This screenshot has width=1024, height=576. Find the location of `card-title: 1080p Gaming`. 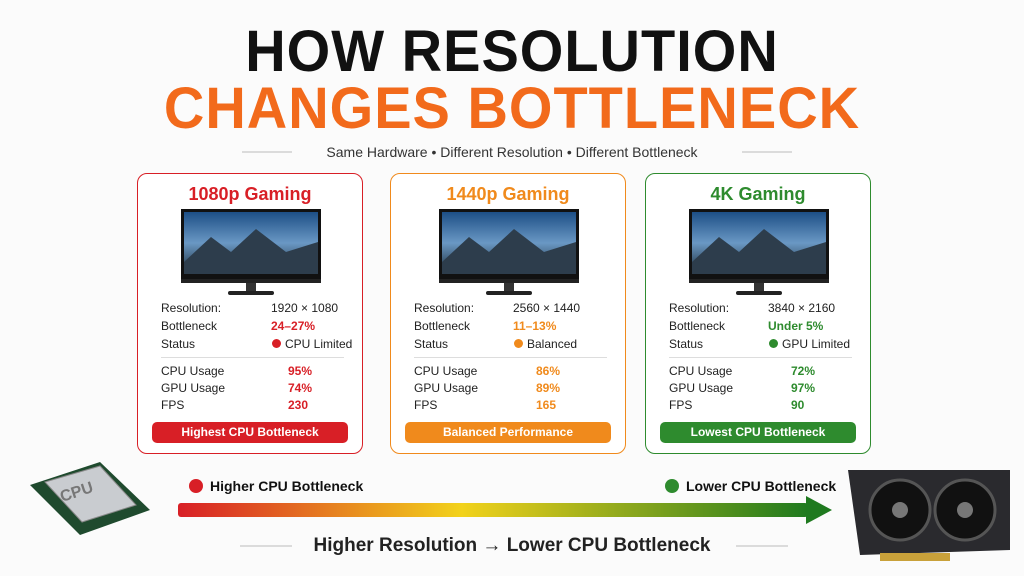

card-title: 1080p Gaming is located at coordinates (250, 194).